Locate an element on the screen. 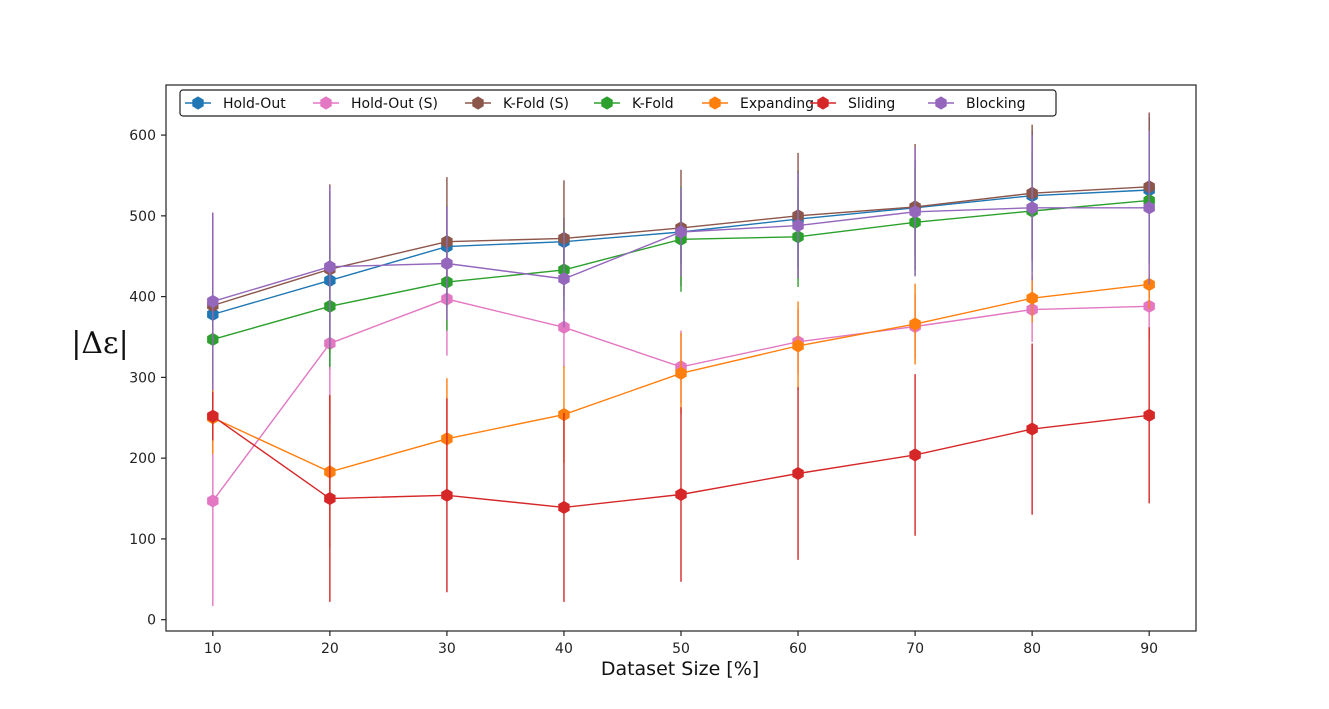 The width and height of the screenshot is (1329, 709). legend-label: Sliding is located at coordinates (871, 104).